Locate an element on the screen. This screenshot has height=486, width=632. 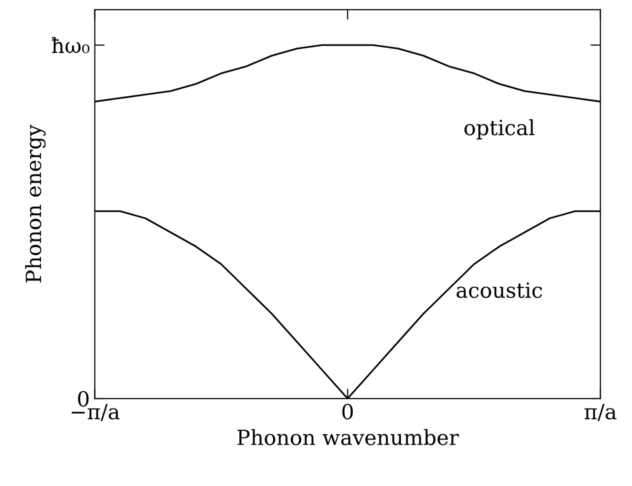
x-tick-label: π/a is located at coordinates (600, 413).